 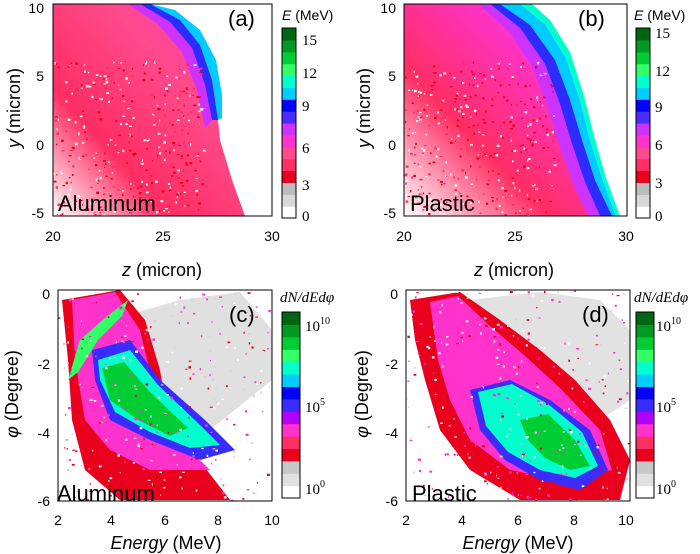 What do you see at coordinates (307, 116) in the screenshot?
I see `panel-a-colorbar: E (MeV) 15 12 9 6 3 0` at bounding box center [307, 116].